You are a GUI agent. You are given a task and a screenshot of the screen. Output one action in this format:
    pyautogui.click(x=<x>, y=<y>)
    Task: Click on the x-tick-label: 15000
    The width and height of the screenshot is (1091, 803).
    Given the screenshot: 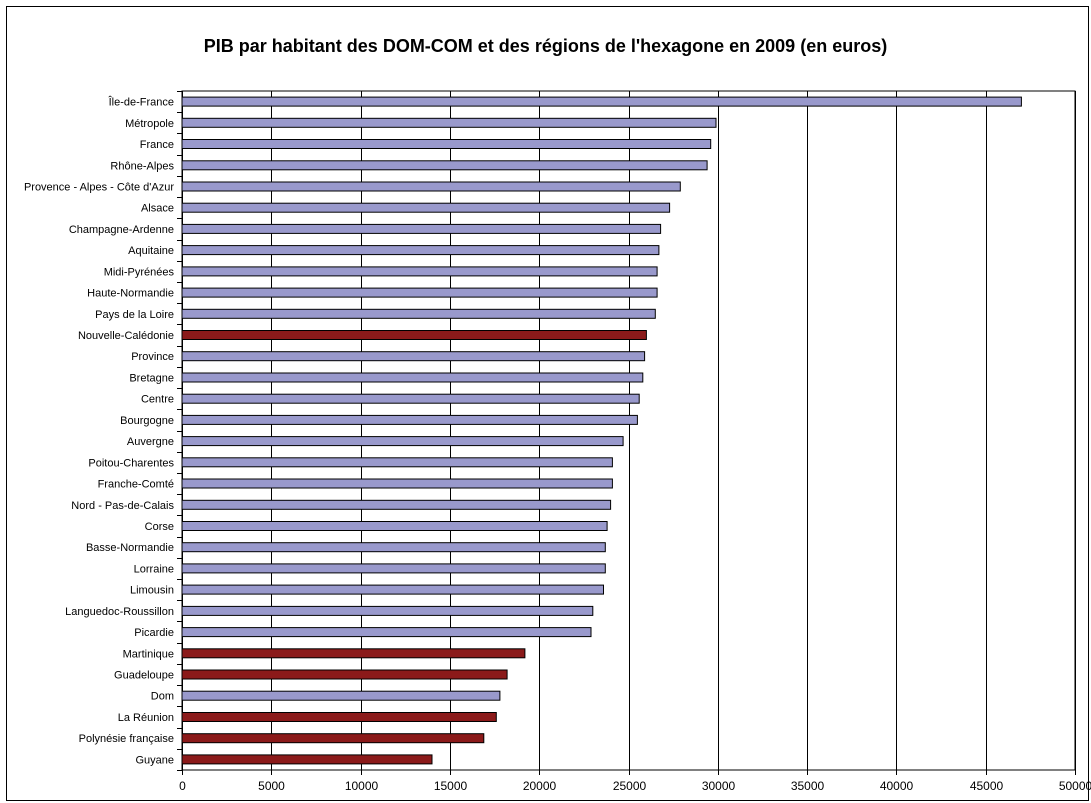 What is the action you would take?
    pyautogui.click(x=451, y=786)
    